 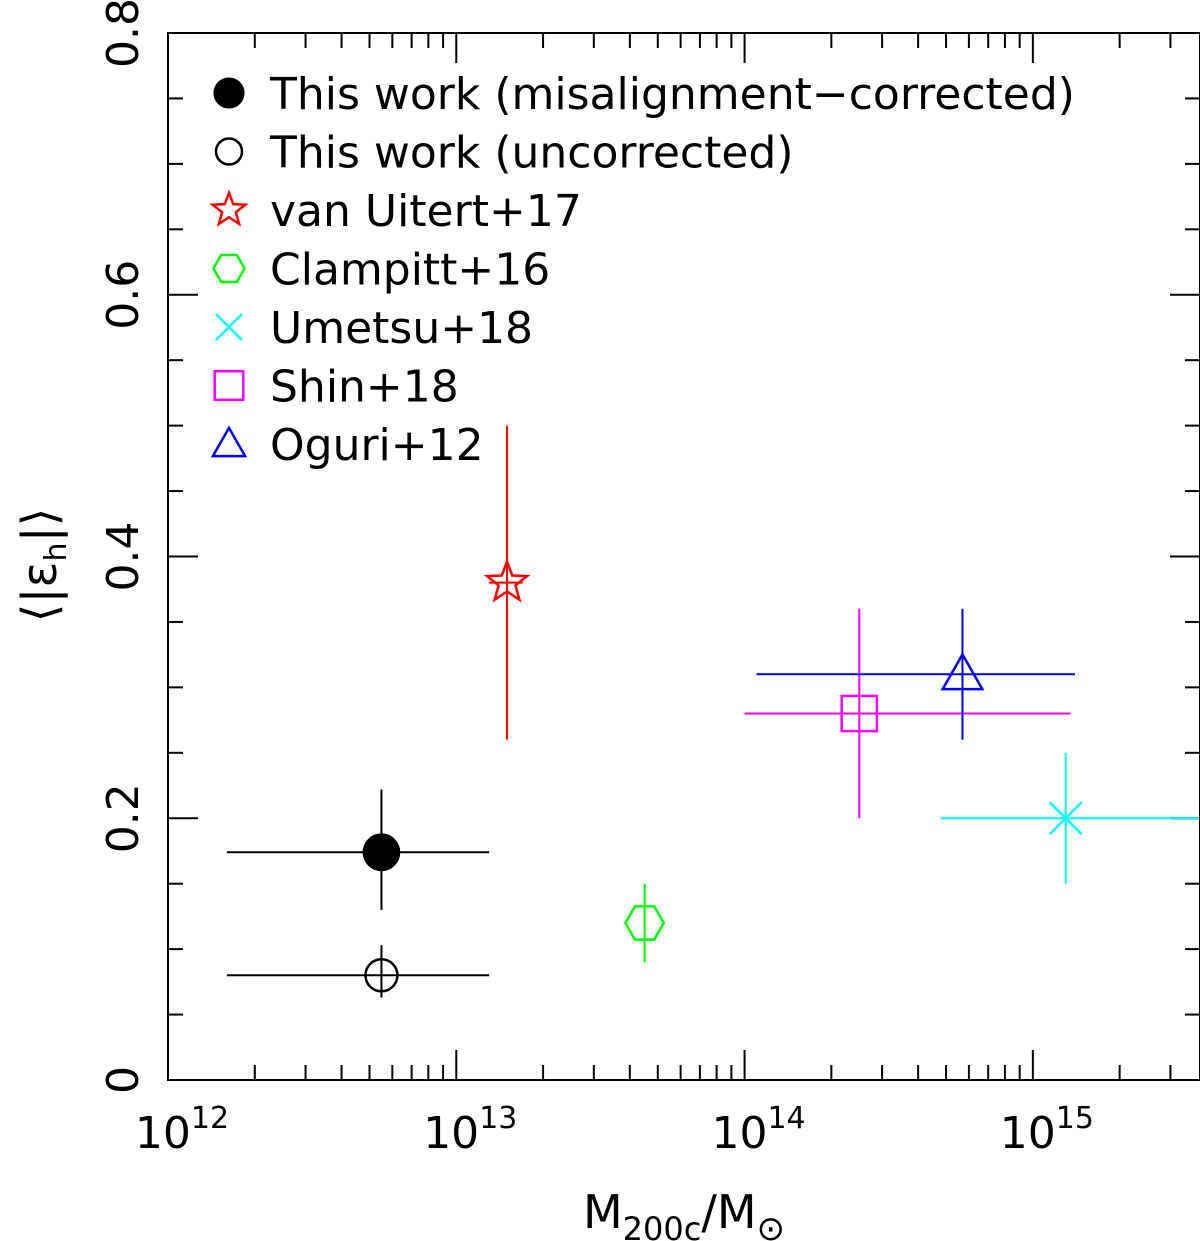 I want to click on legend-item: Oguri+12, so click(x=347, y=445).